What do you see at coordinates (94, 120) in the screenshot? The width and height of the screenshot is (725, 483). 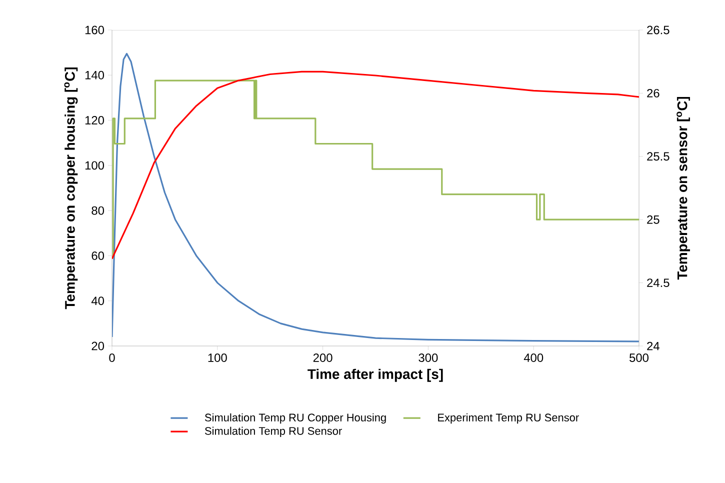 I see `y-tick-label: 120` at bounding box center [94, 120].